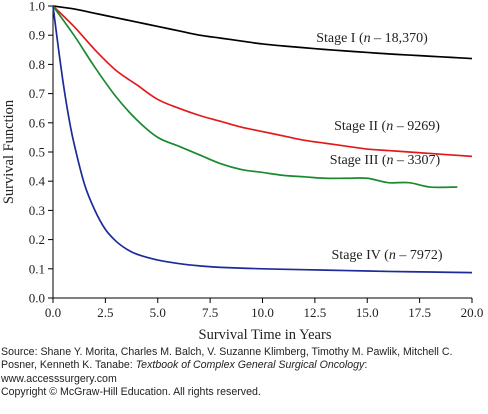 This screenshot has width=488, height=414. I want to click on website: www.accesssurgery.com, so click(59, 378).